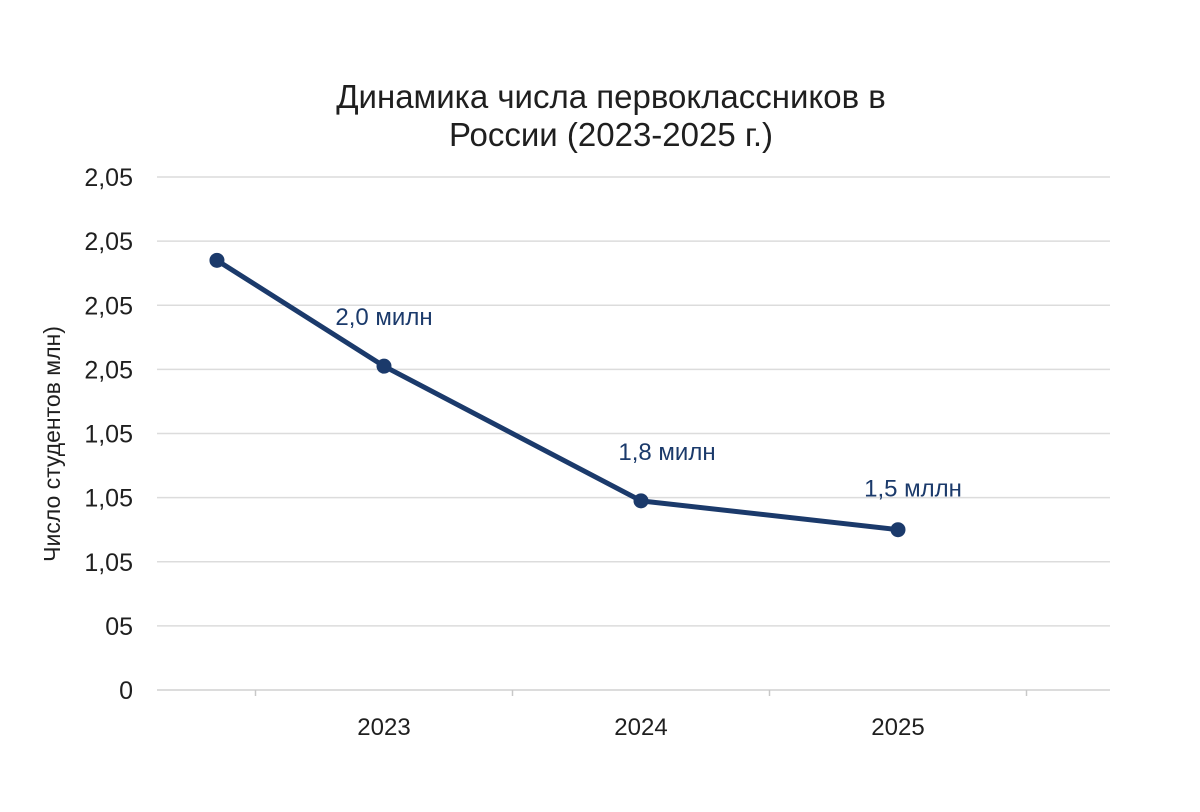  Describe the element at coordinates (611, 134) in the screenshot. I see `chart-title-line-2: России (2023-2025 г.)` at that location.